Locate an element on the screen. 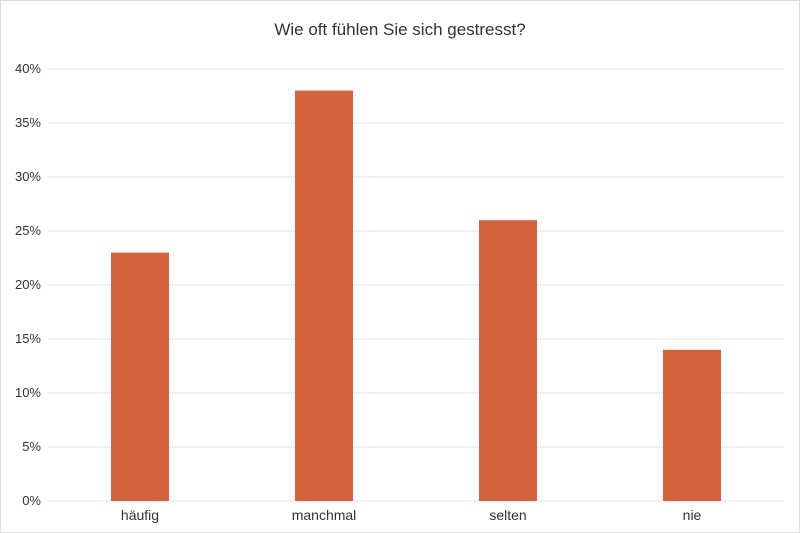 The image size is (800, 533). y-tick-label: 25% is located at coordinates (28, 230).